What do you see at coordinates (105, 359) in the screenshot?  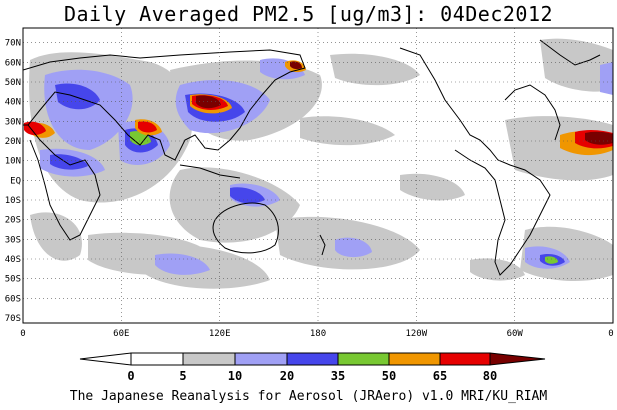 I see `colorbar-low-arrow` at bounding box center [105, 359].